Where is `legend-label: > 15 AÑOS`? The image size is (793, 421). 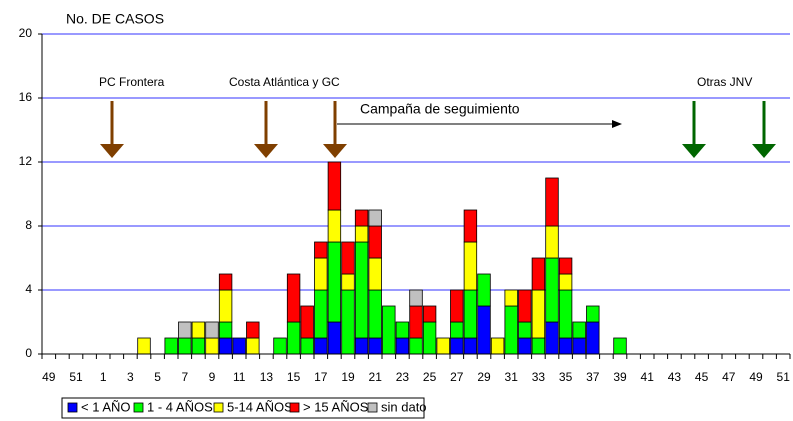
legend-label: > 15 AÑOS is located at coordinates (336, 406).